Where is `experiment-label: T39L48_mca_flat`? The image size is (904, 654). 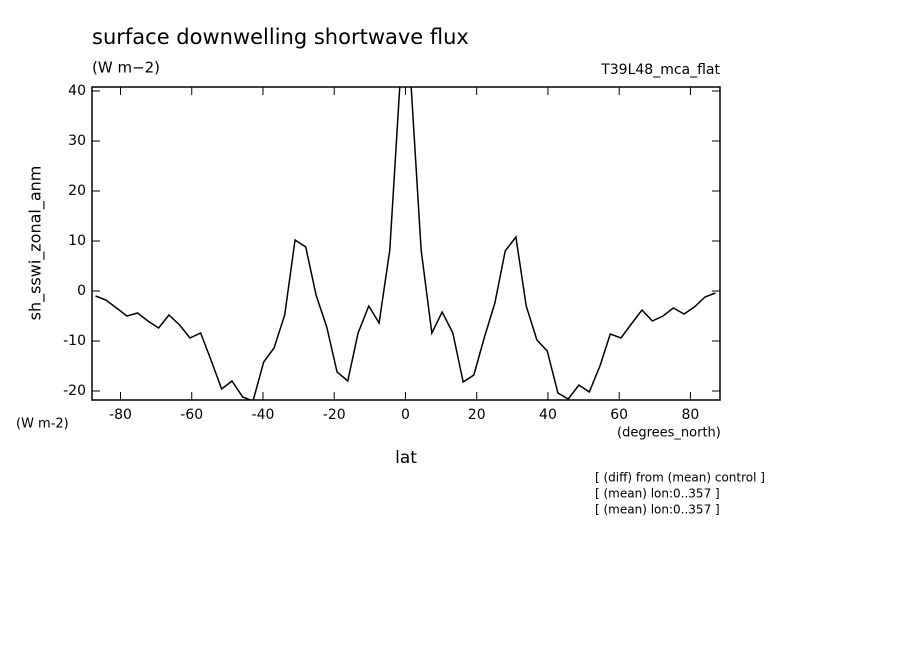 experiment-label: T39L48_mca_flat is located at coordinates (660, 70).